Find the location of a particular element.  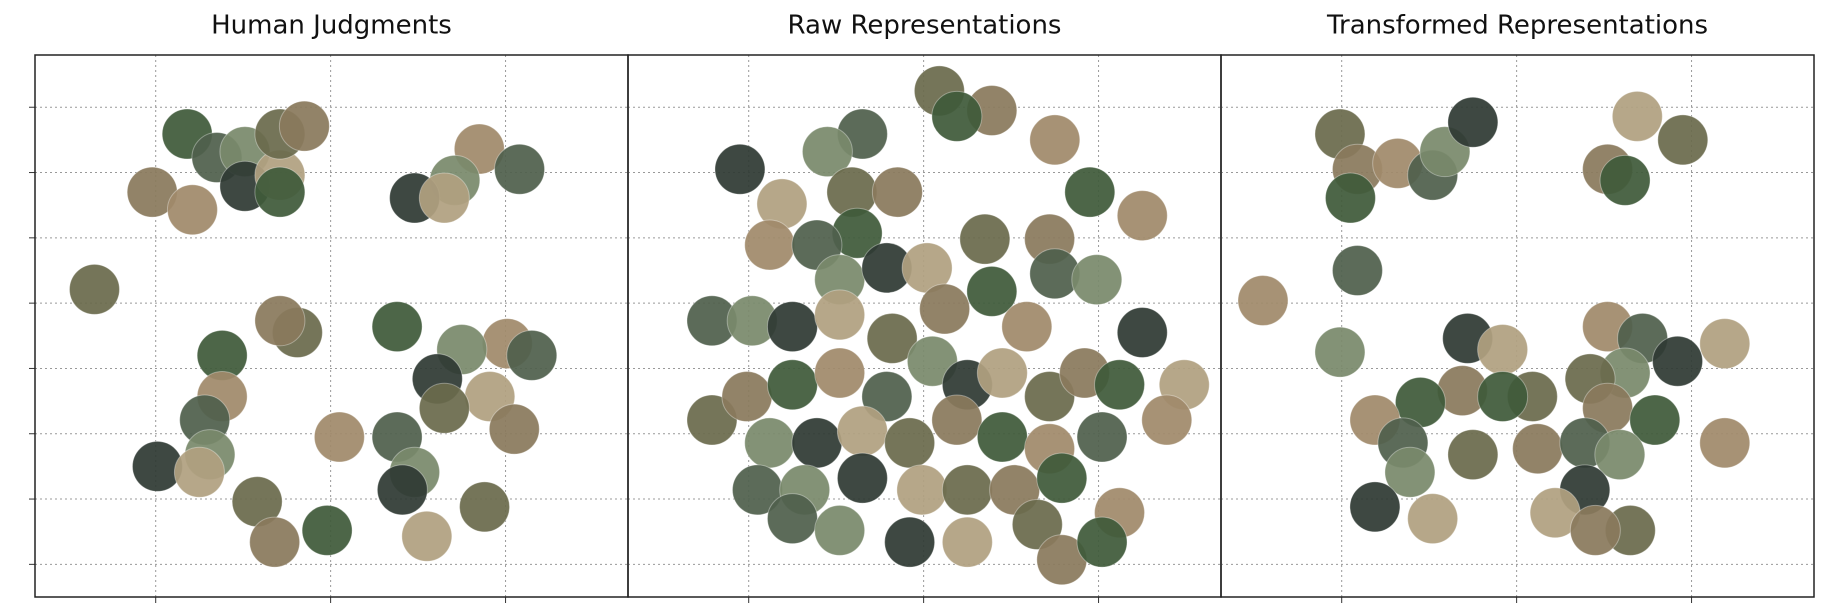

panel-title: Raw Representations is located at coordinates (925, 26).